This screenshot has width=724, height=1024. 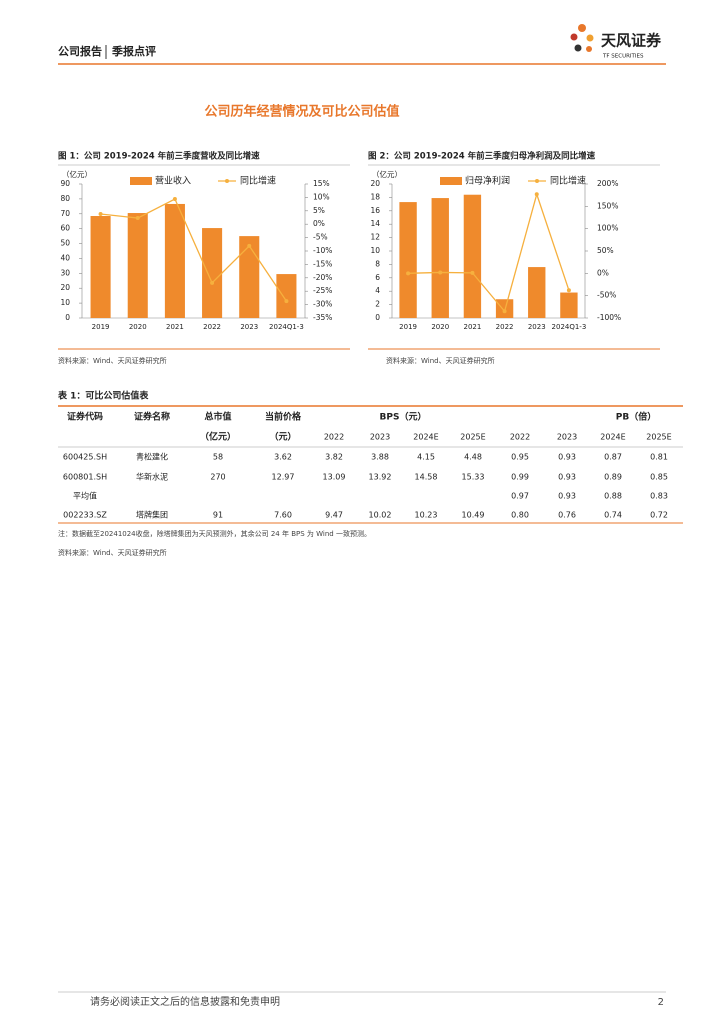 I want to click on table-cell: 4.15, so click(x=426, y=457).